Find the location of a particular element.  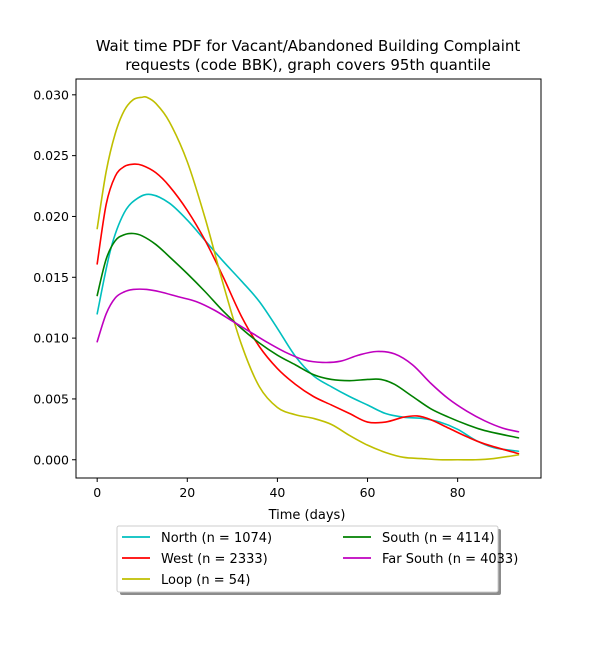

legend-label-2: Loop (n = 54) is located at coordinates (205, 580).